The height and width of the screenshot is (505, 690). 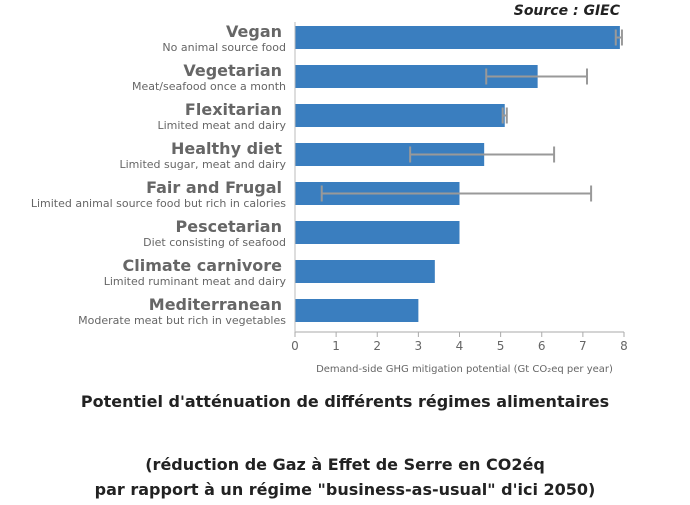 What do you see at coordinates (542, 346) in the screenshot?
I see `x-tick-label-6: 6` at bounding box center [542, 346].